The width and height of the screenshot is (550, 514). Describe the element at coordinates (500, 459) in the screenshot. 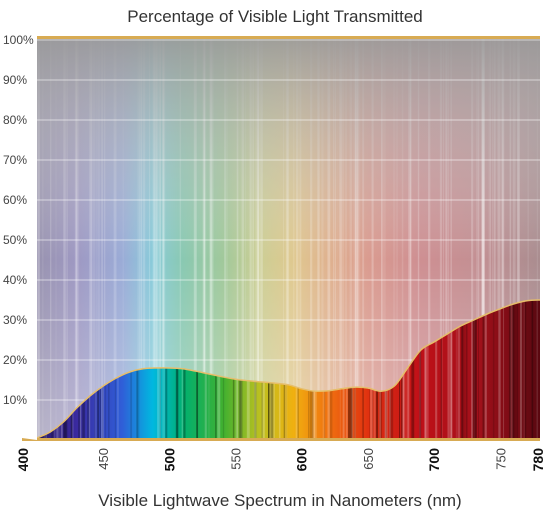

I see `x-tick-label: 750` at that location.